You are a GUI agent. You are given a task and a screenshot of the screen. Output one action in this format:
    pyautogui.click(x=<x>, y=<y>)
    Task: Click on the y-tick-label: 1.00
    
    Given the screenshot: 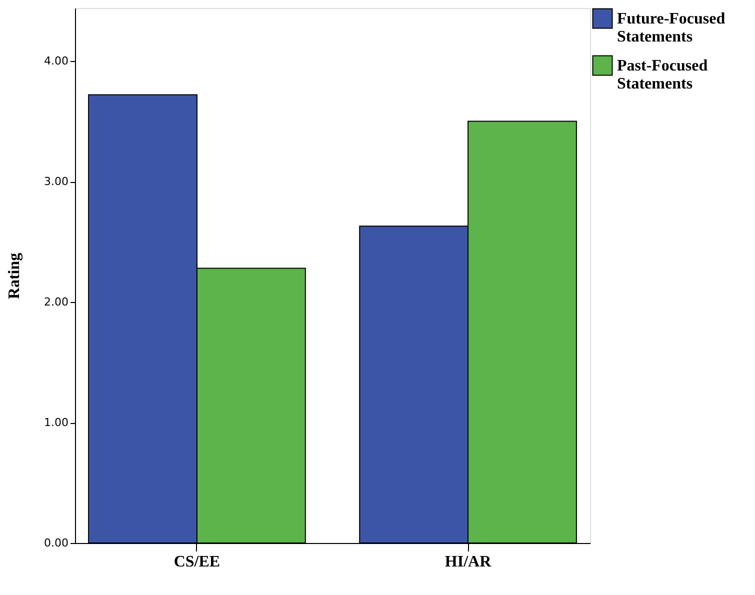 What is the action you would take?
    pyautogui.click(x=56, y=423)
    